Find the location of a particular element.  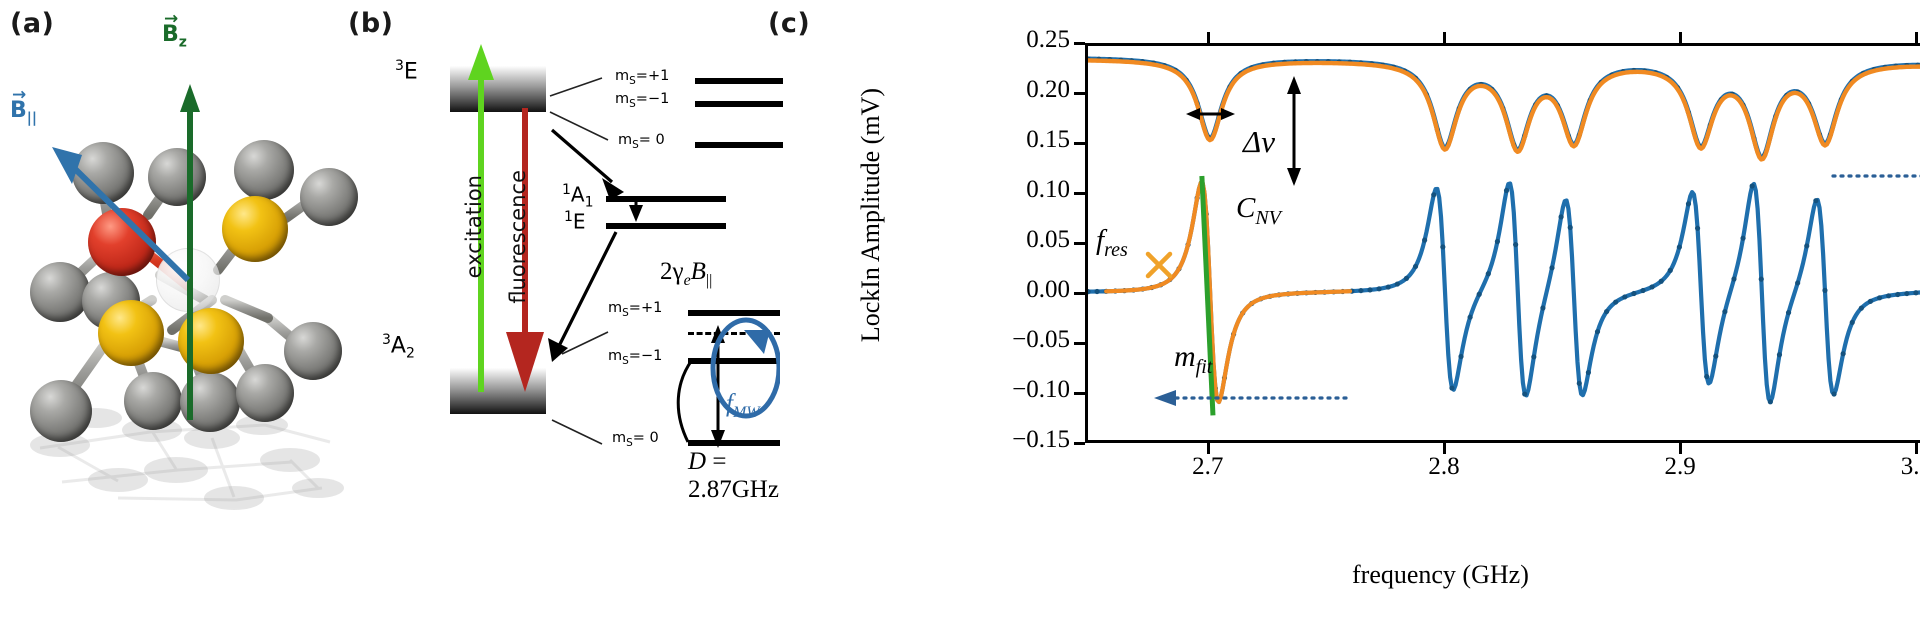

slope-annotation: mfit is located at coordinates (1193, 359).